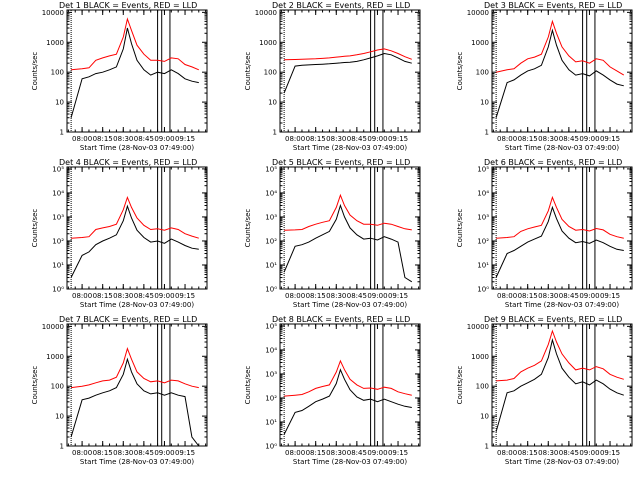 The image size is (640, 480). Describe the element at coordinates (128, 319) in the screenshot. I see `panel-title: Det 7 BLACK = Events, RED = LLD` at that location.